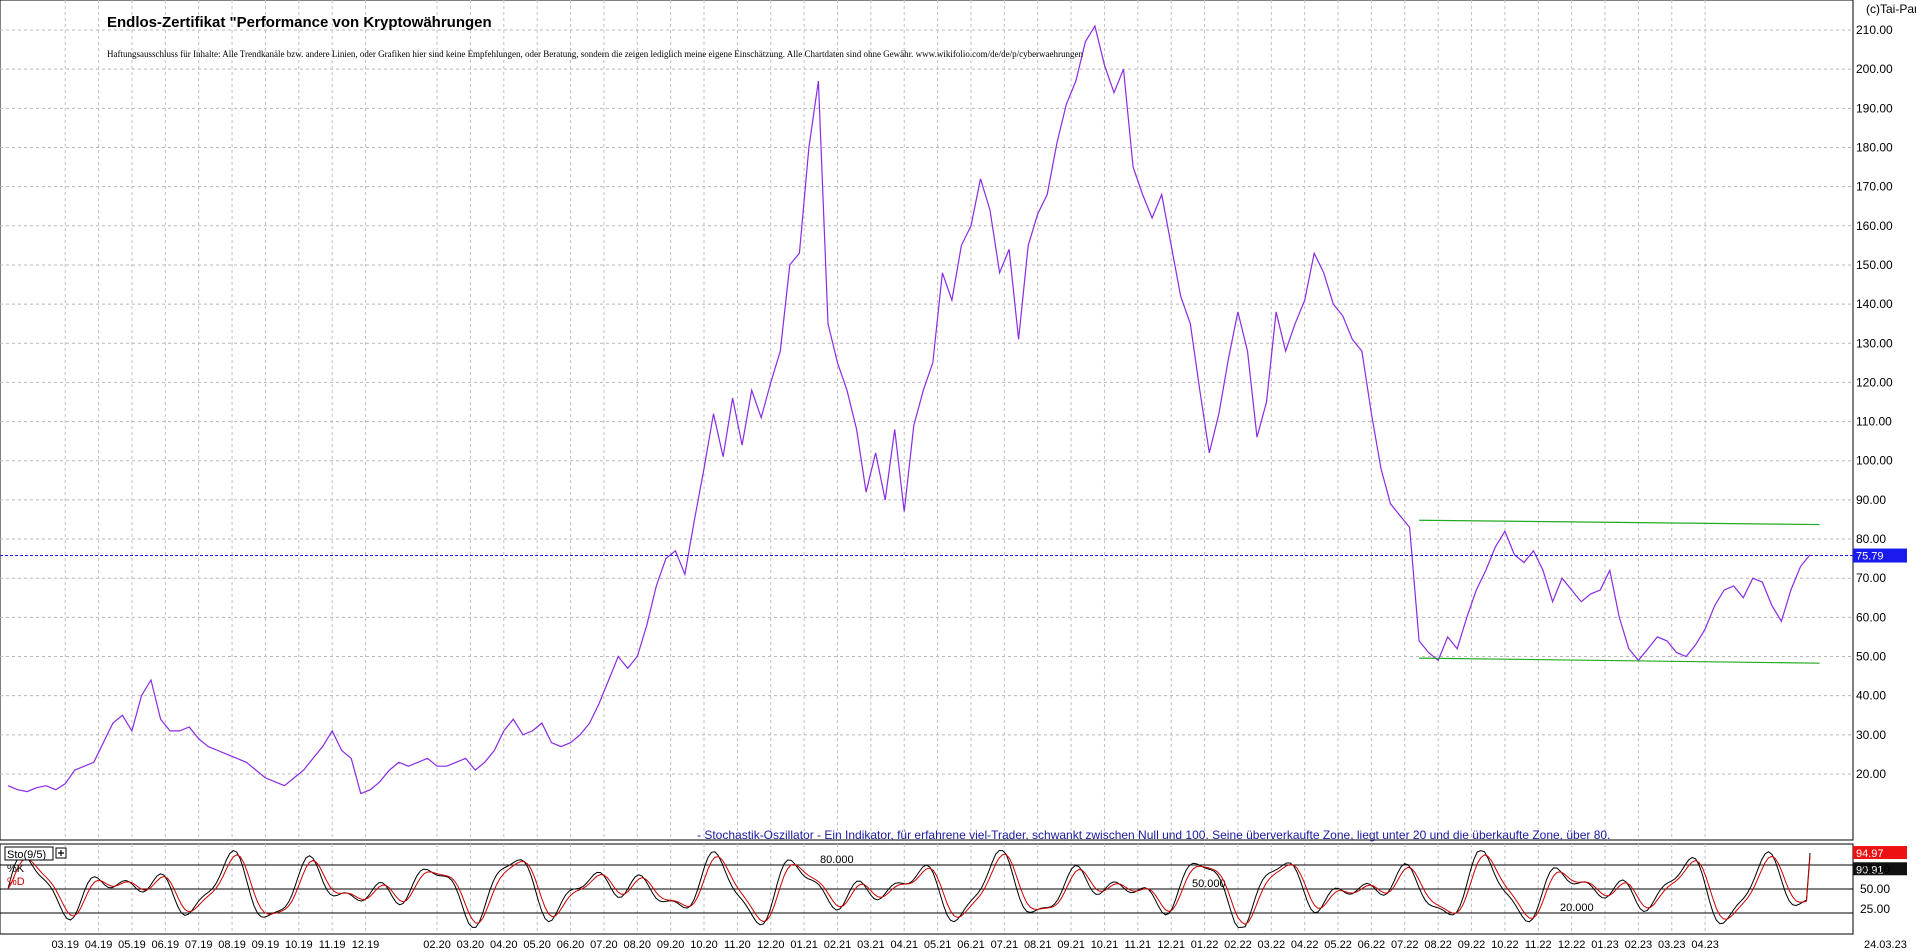  Describe the element at coordinates (1874, 30) in the screenshot. I see `y-tick-label: 210.00` at that location.